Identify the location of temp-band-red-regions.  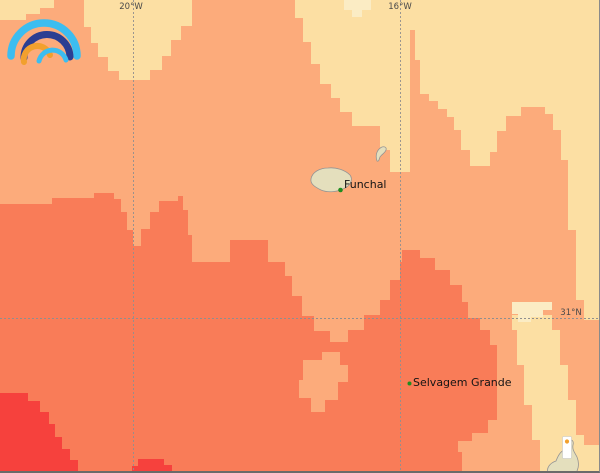
(86, 432).